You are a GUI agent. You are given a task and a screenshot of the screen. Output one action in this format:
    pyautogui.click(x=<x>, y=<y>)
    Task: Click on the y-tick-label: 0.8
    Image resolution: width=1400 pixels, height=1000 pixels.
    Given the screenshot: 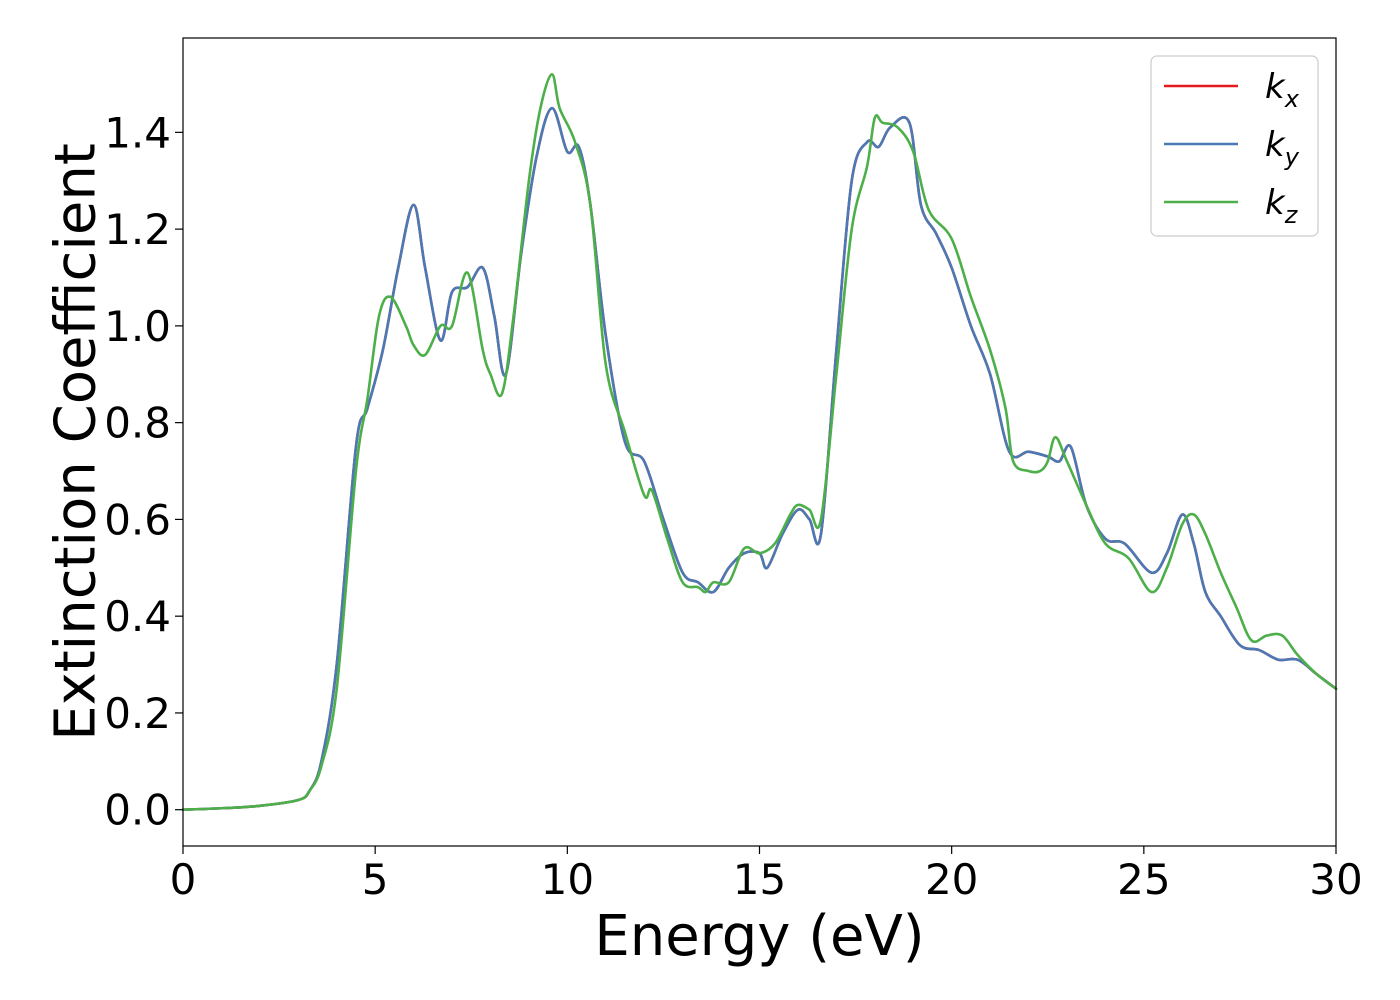 What is the action you would take?
    pyautogui.click(x=137, y=423)
    